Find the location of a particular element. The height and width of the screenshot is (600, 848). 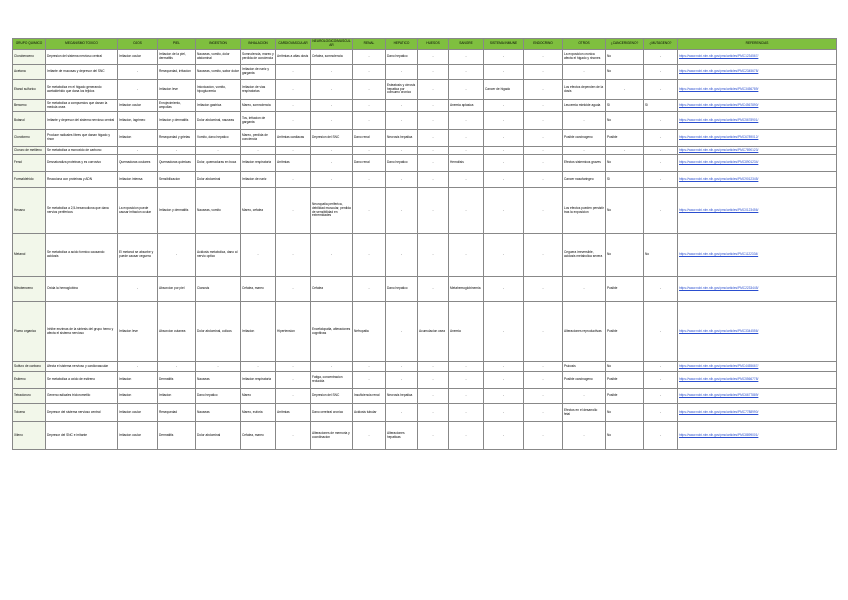

cell: Mareo is located at coordinates (258, 396).